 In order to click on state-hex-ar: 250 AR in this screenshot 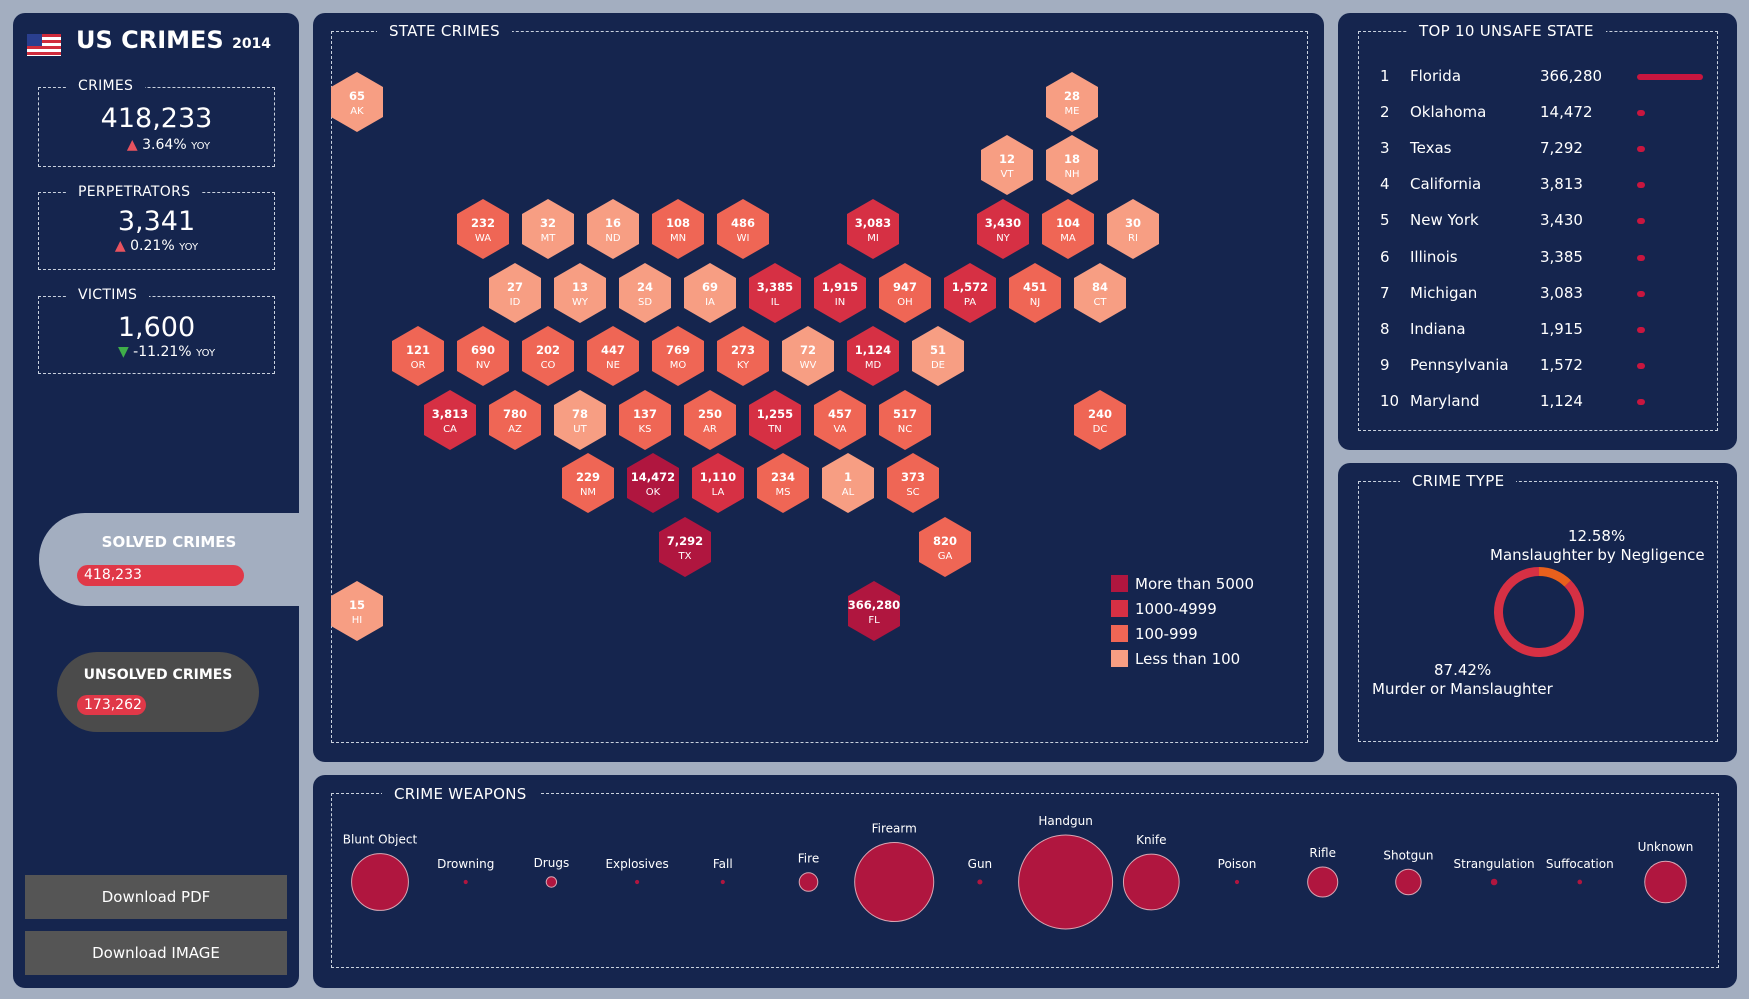, I will do `click(710, 420)`.